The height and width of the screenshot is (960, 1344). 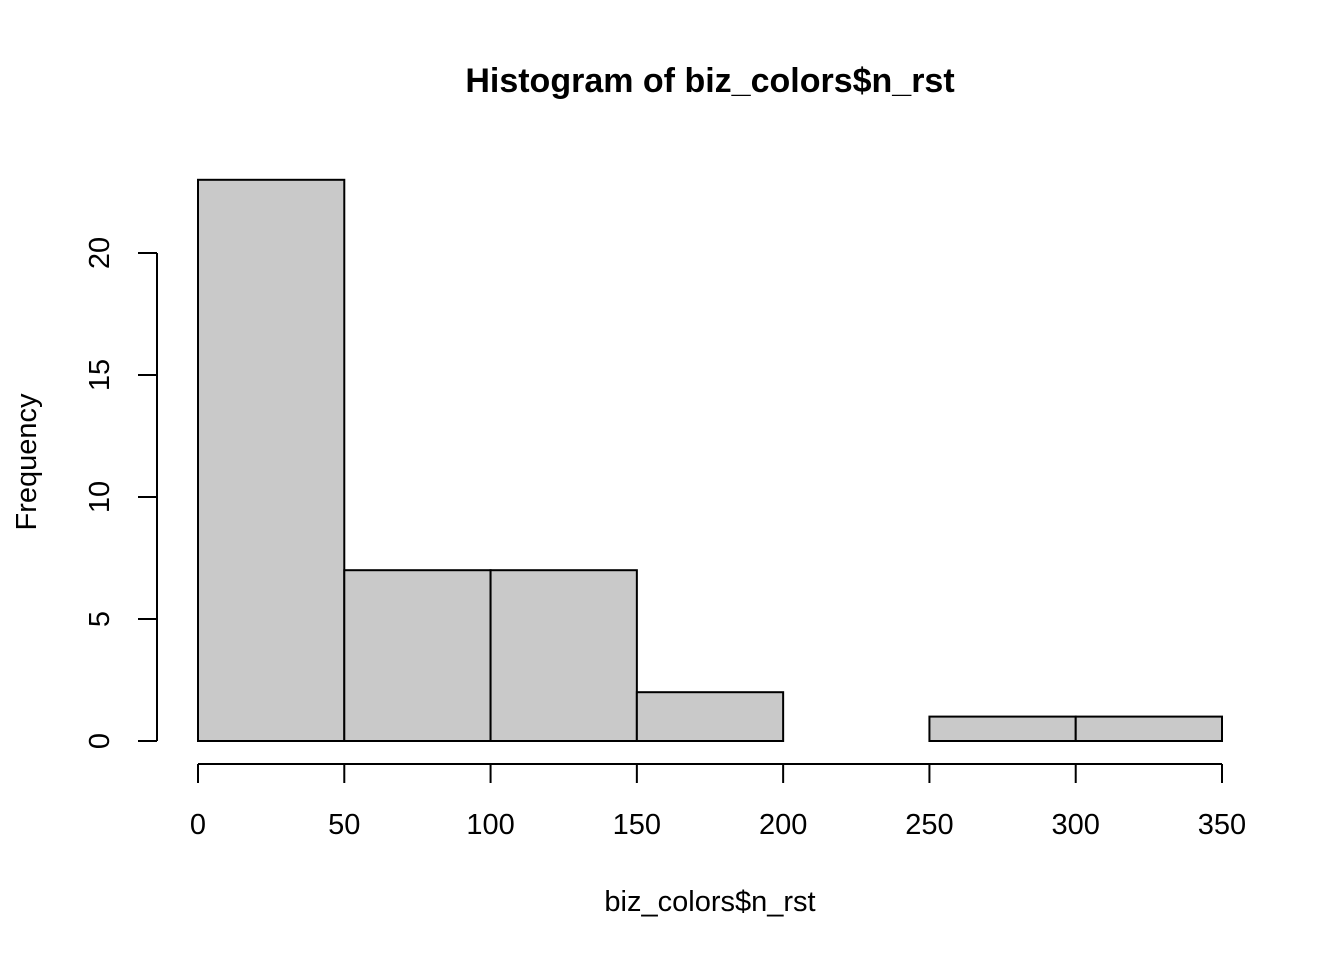 I want to click on y-tick-label: 15, so click(x=100, y=375).